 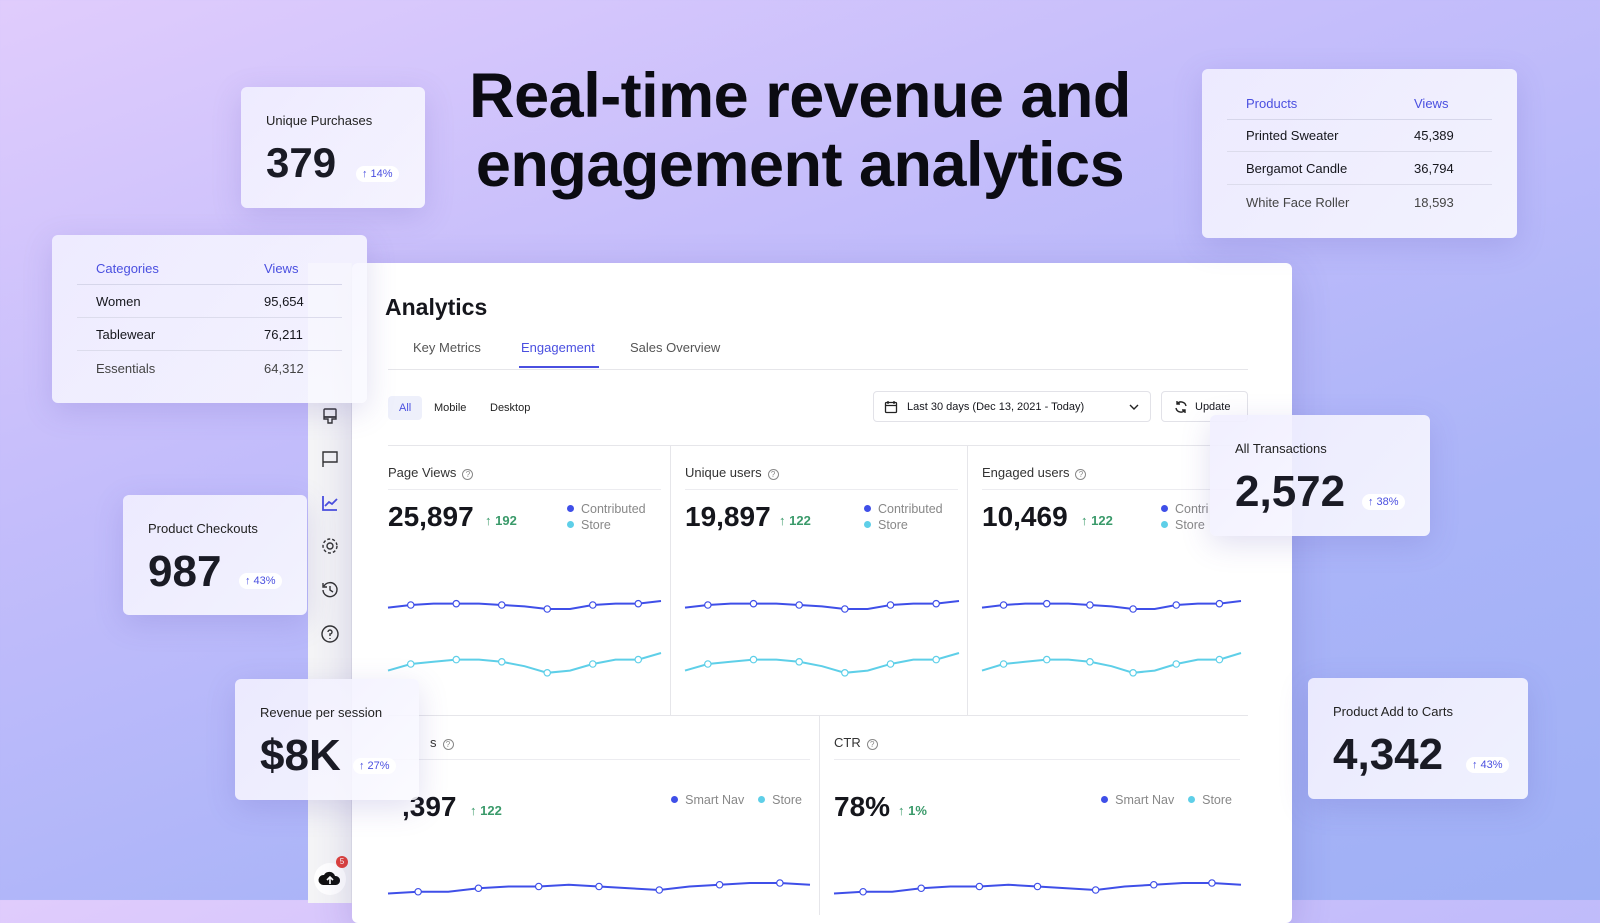 I want to click on tab-engagement: Engagement, so click(x=559, y=354).